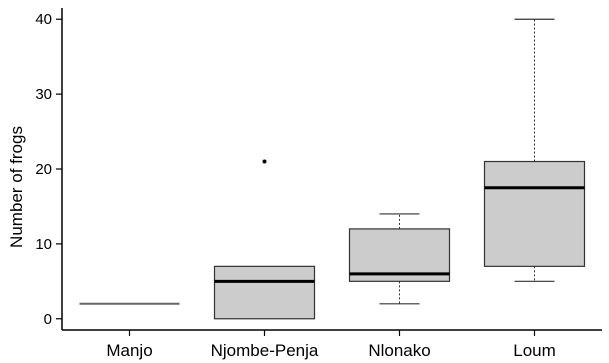 The width and height of the screenshot is (609, 363). I want to click on x-tick-label: Manjo, so click(129, 350).